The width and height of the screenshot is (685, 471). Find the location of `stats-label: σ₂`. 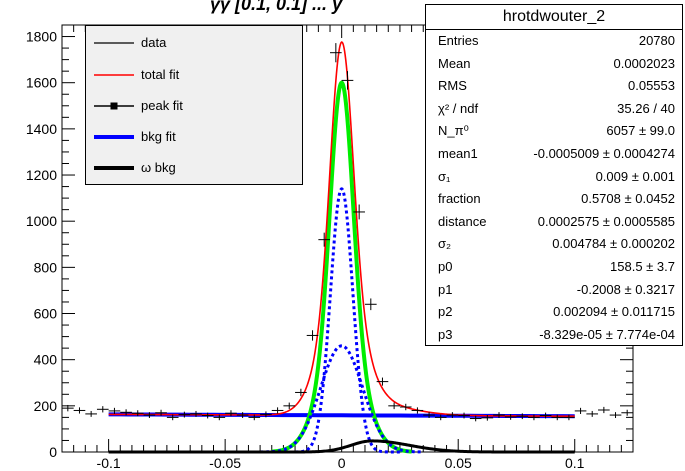

stats-label: σ₂ is located at coordinates (445, 244).